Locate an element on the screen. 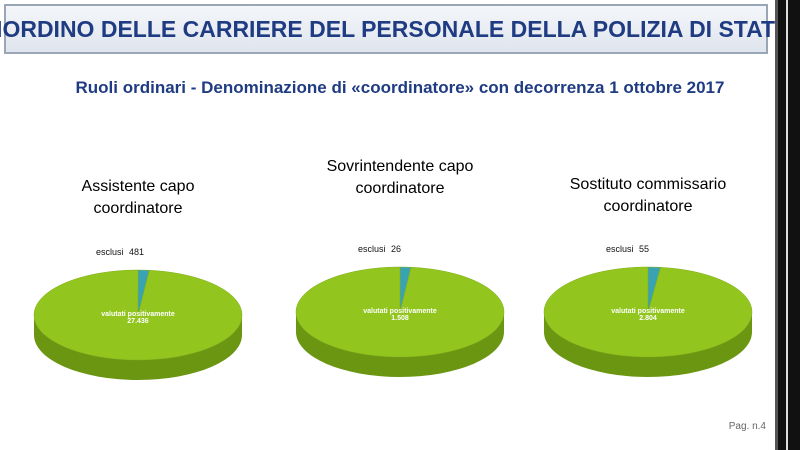  slice-value: 1.508 is located at coordinates (400, 318).